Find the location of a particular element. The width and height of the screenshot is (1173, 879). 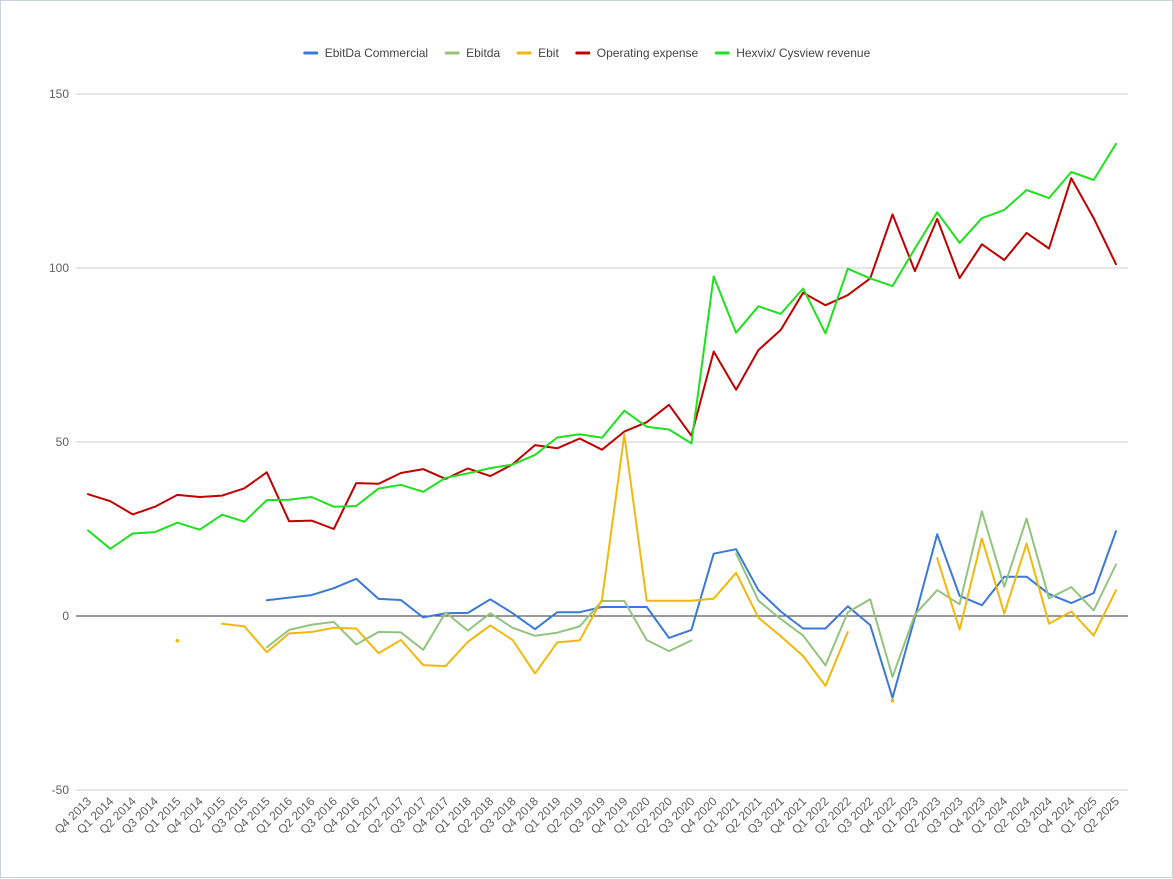

series-ebitda is located at coordinates (691, 594).